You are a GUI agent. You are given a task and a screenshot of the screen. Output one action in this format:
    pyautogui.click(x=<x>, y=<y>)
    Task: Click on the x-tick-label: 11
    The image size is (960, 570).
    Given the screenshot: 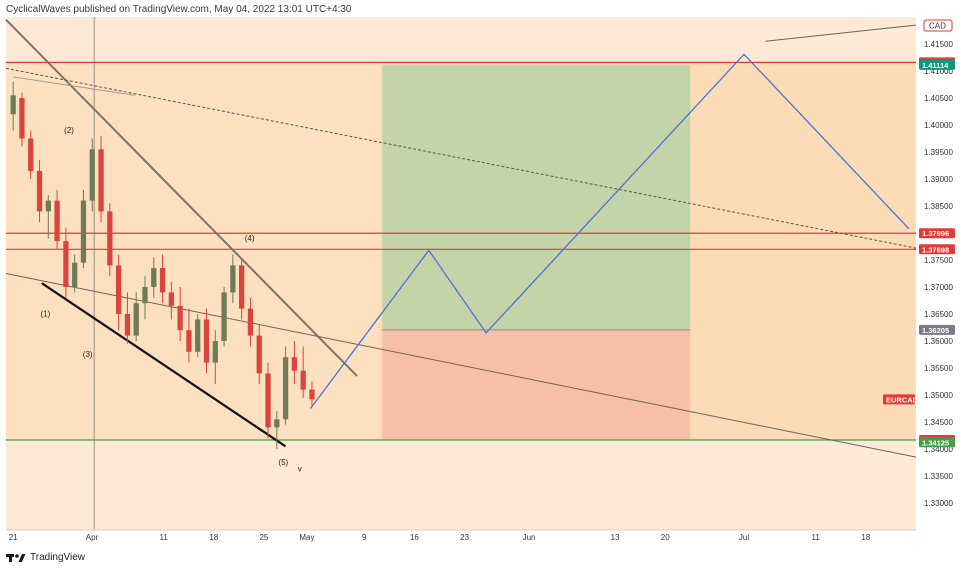 What is the action you would take?
    pyautogui.click(x=816, y=537)
    